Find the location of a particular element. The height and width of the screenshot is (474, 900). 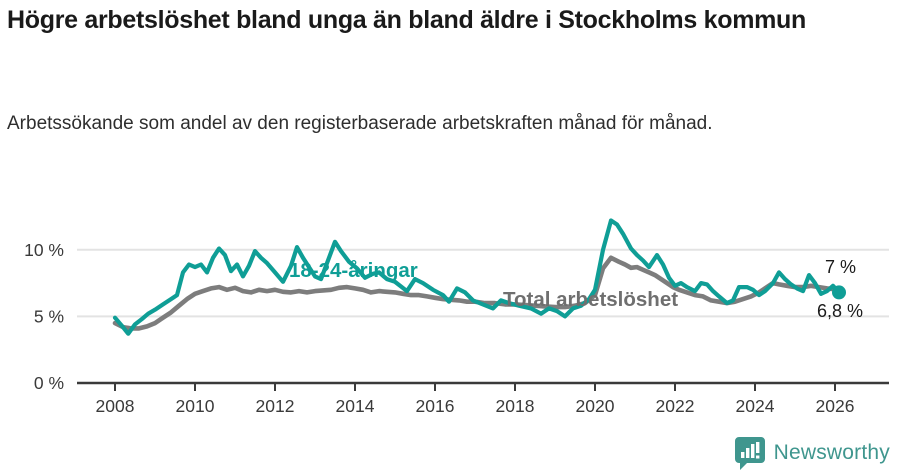

x-tick-label-2024: 2024 is located at coordinates (755, 406).